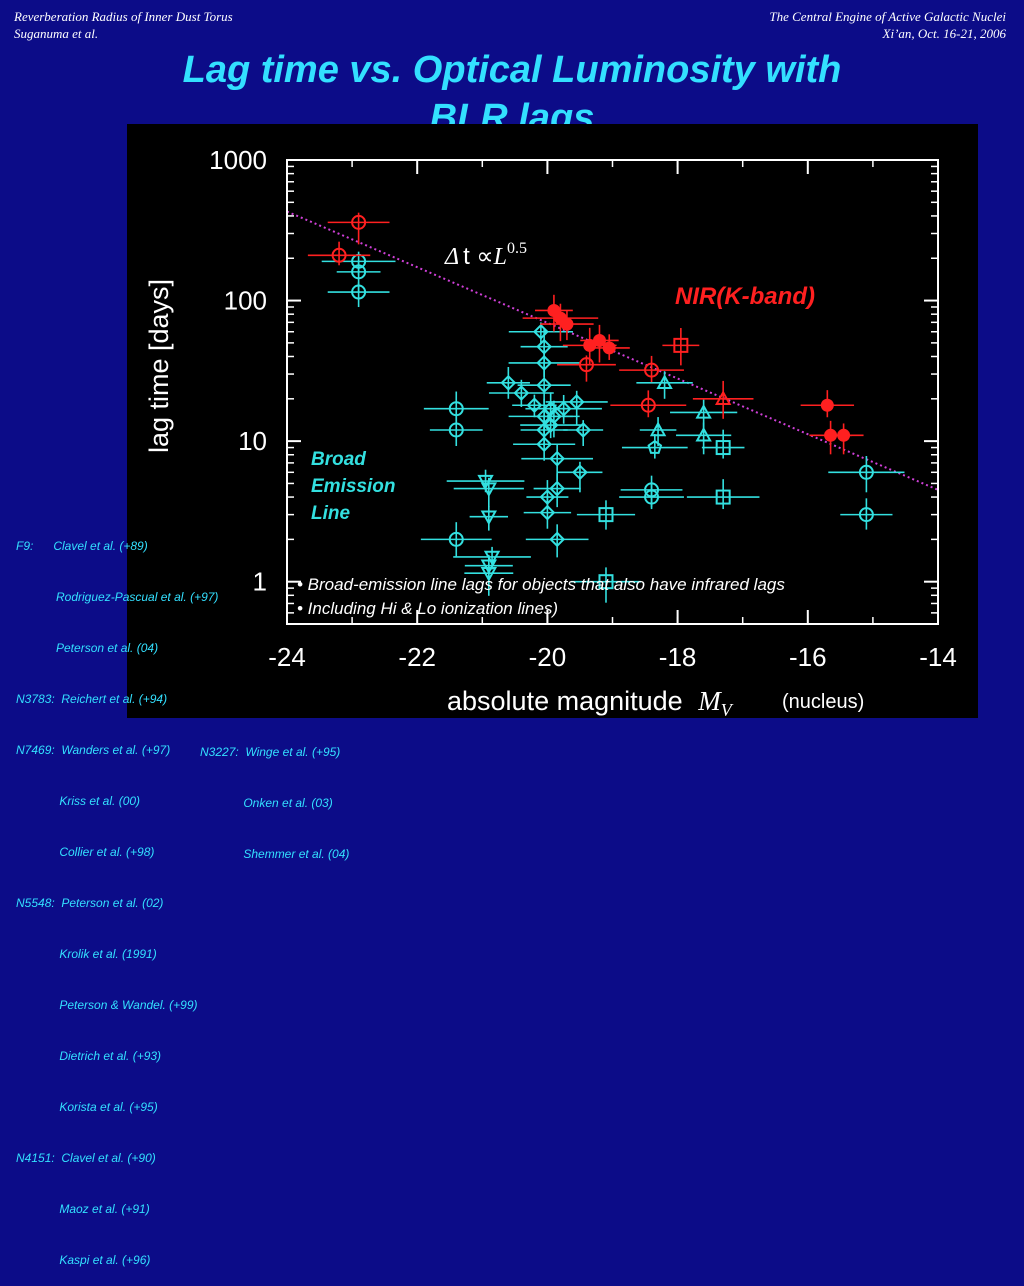 This screenshot has width=1024, height=1286. I want to click on x-tick-label: -16, so click(808, 657).